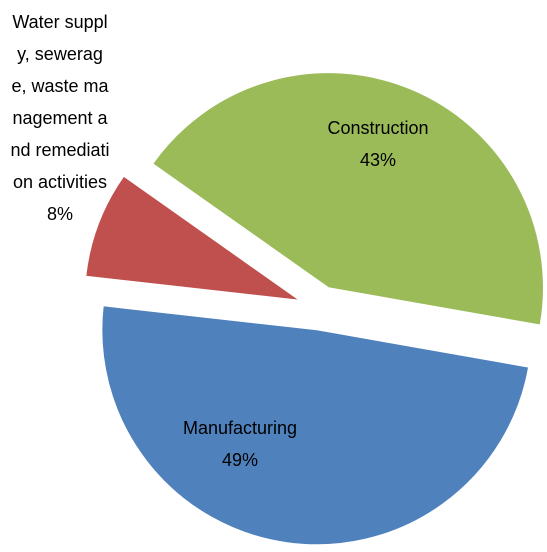 The width and height of the screenshot is (547, 552). I want to click on category-label: Construction, so click(378, 128).